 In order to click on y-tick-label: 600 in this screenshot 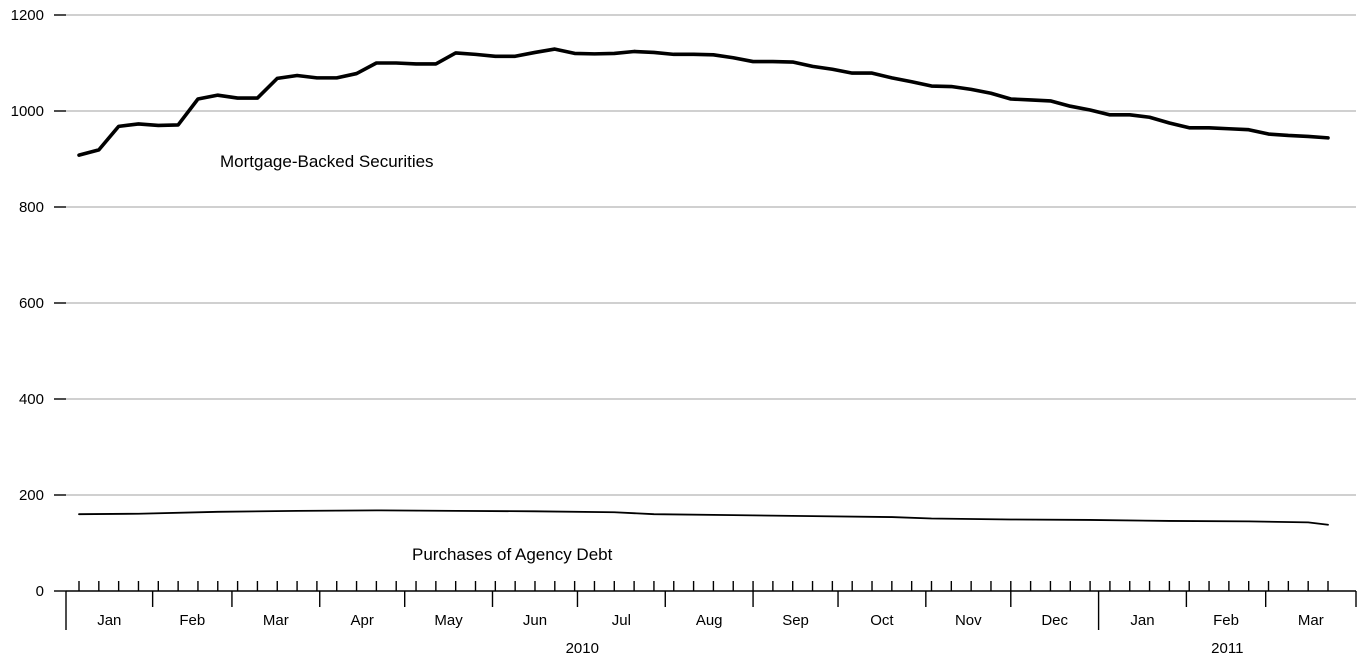, I will do `click(31, 303)`.